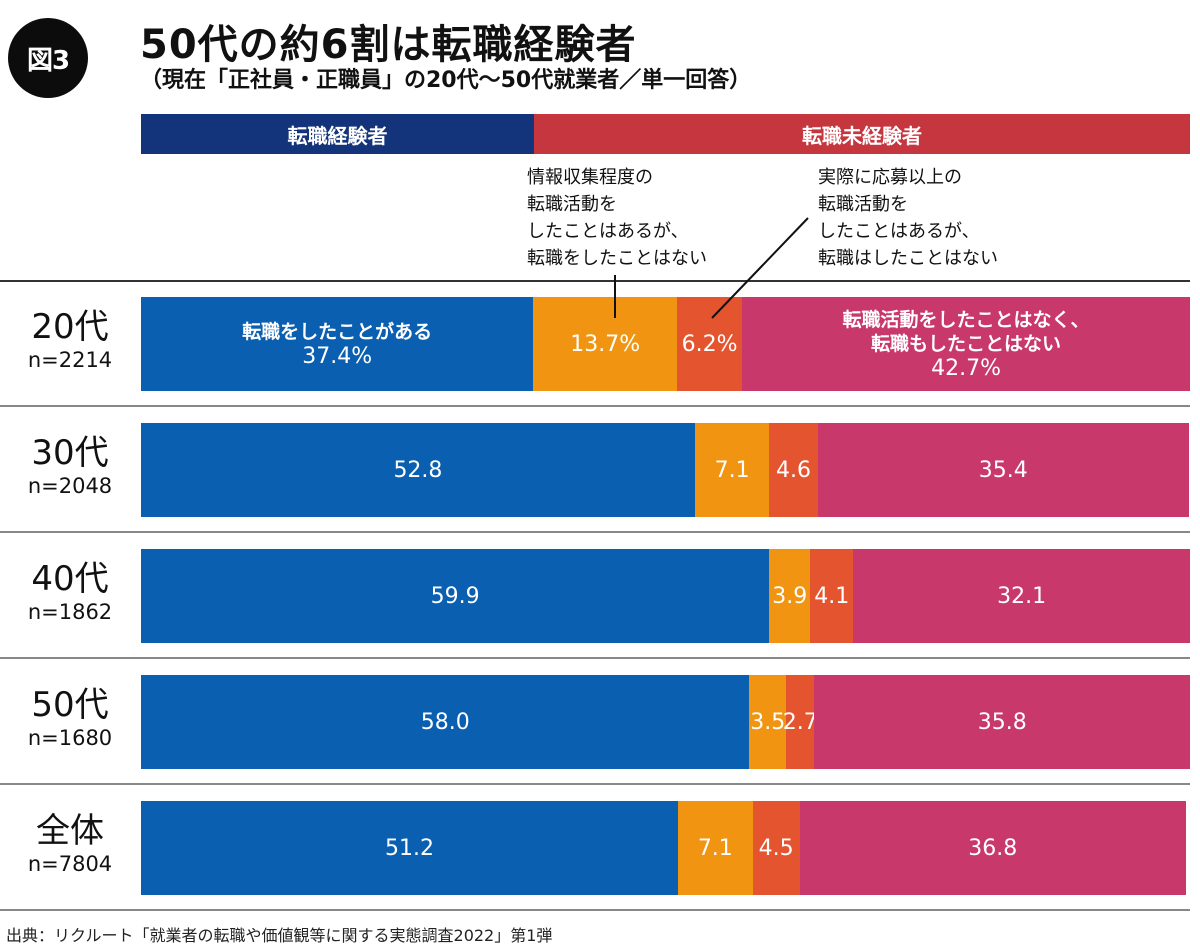 The height and width of the screenshot is (951, 1200). I want to click on data-label: 6.2%, so click(709, 344).